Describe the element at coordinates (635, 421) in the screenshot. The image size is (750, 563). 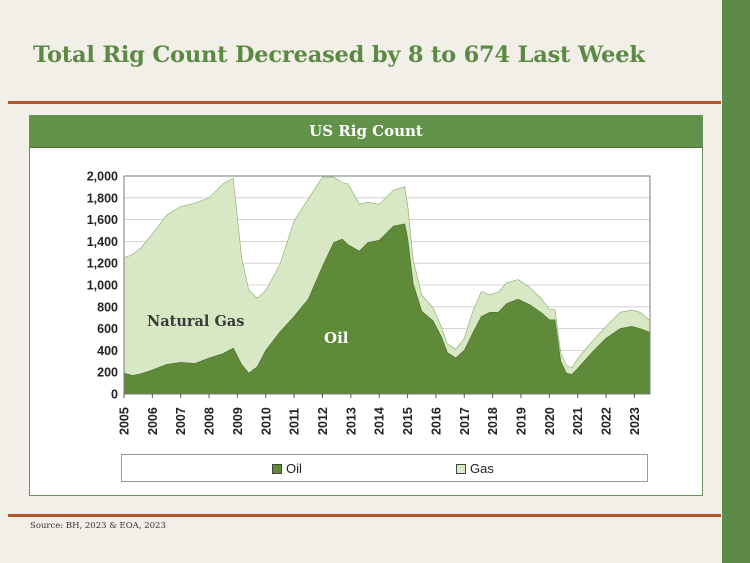
I see `x-tick-label: 2023` at that location.